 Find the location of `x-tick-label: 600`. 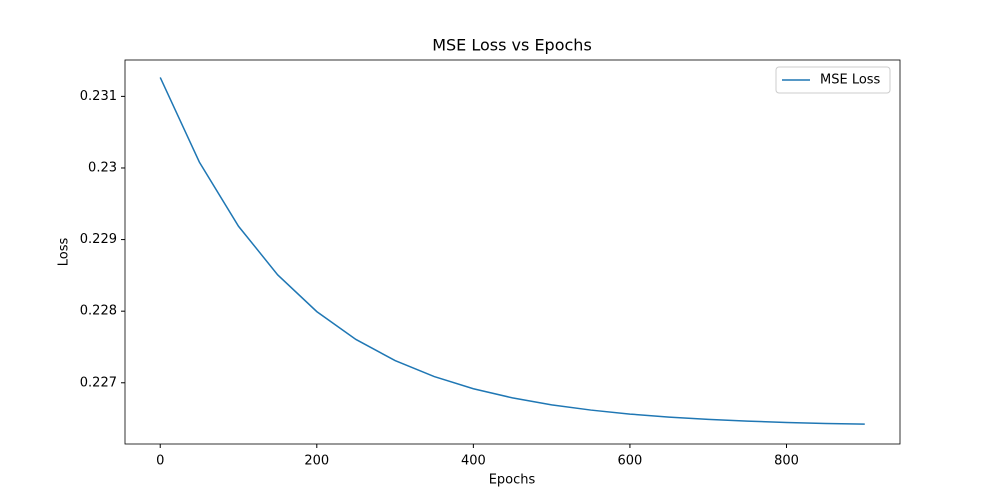

x-tick-label: 600 is located at coordinates (630, 461).